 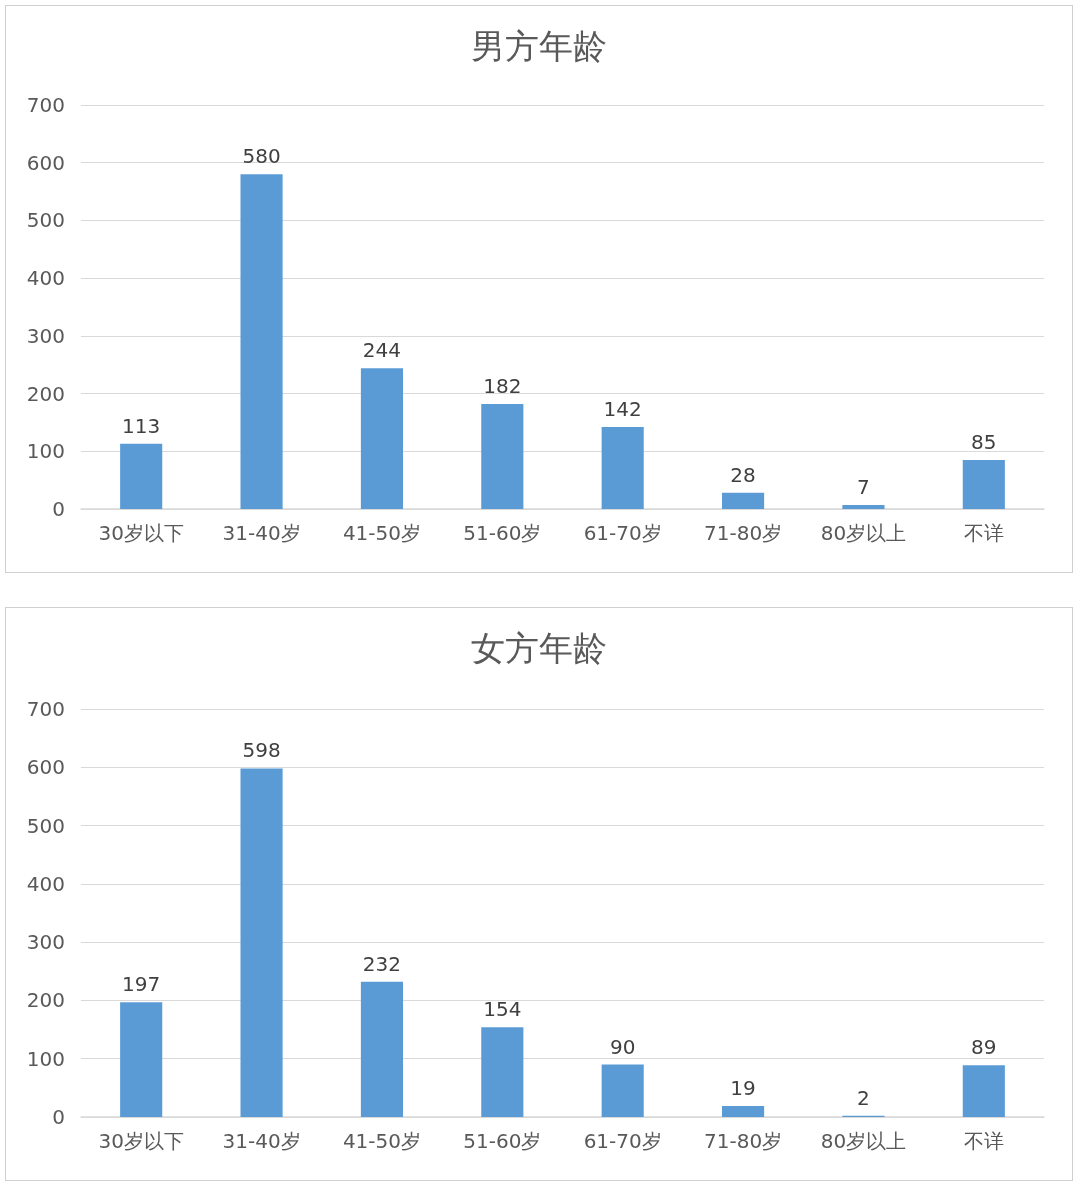 What do you see at coordinates (141, 984) in the screenshot?
I see `data-label: 197` at bounding box center [141, 984].